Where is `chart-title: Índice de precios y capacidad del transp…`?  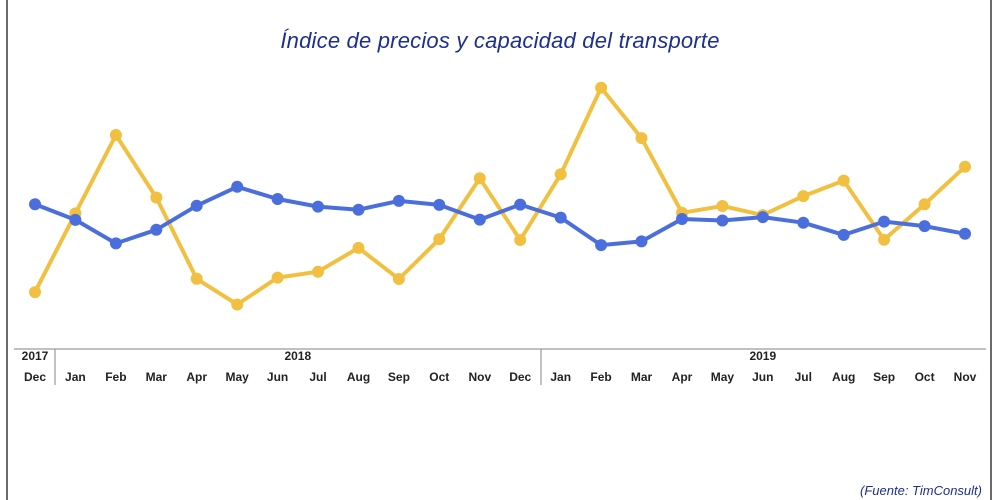 chart-title: Índice de precios y capacidad del transp… is located at coordinates (500, 40).